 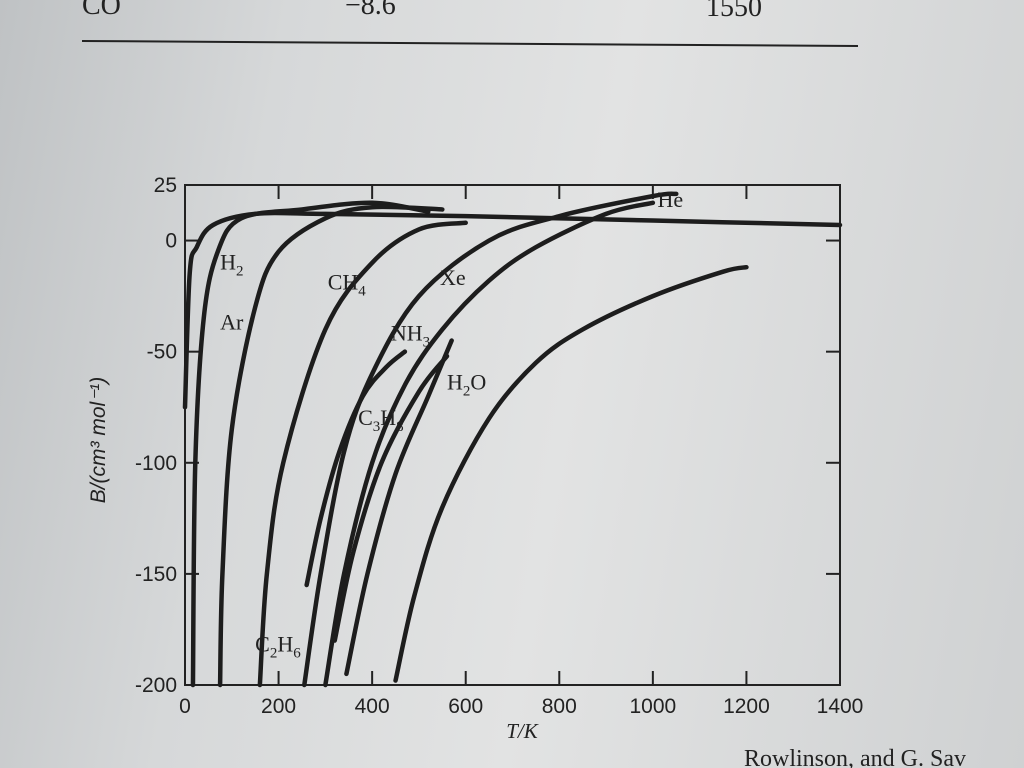 I want to click on x-axis-label: T/K, so click(x=522, y=731).